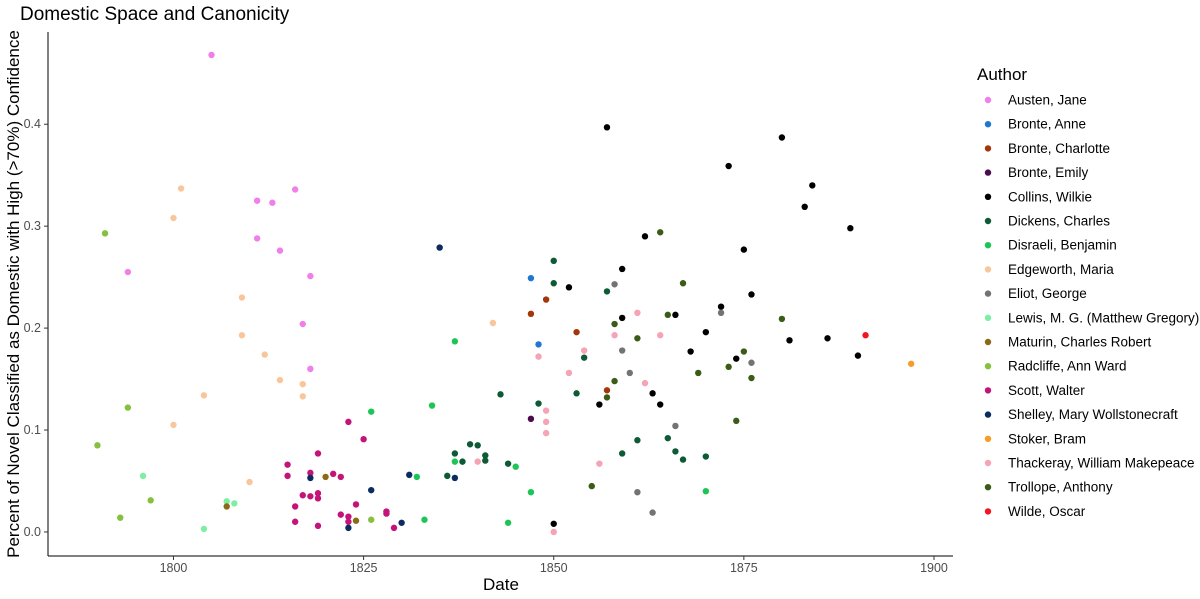 This screenshot has height=599, width=1200. Describe the element at coordinates (554, 568) in the screenshot. I see `x-tick-label: 1850` at that location.